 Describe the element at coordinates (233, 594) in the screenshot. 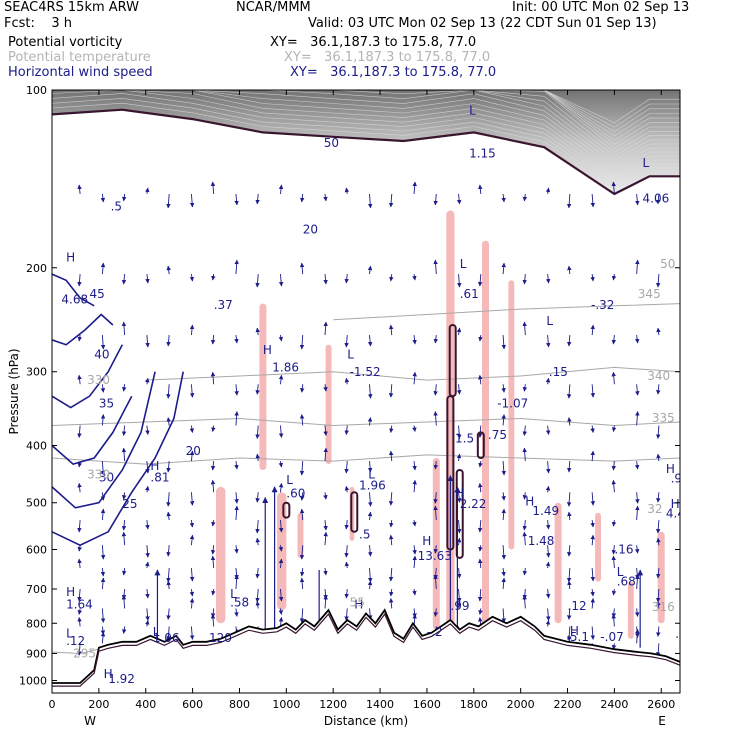

I see `hl-label-46: L` at that location.